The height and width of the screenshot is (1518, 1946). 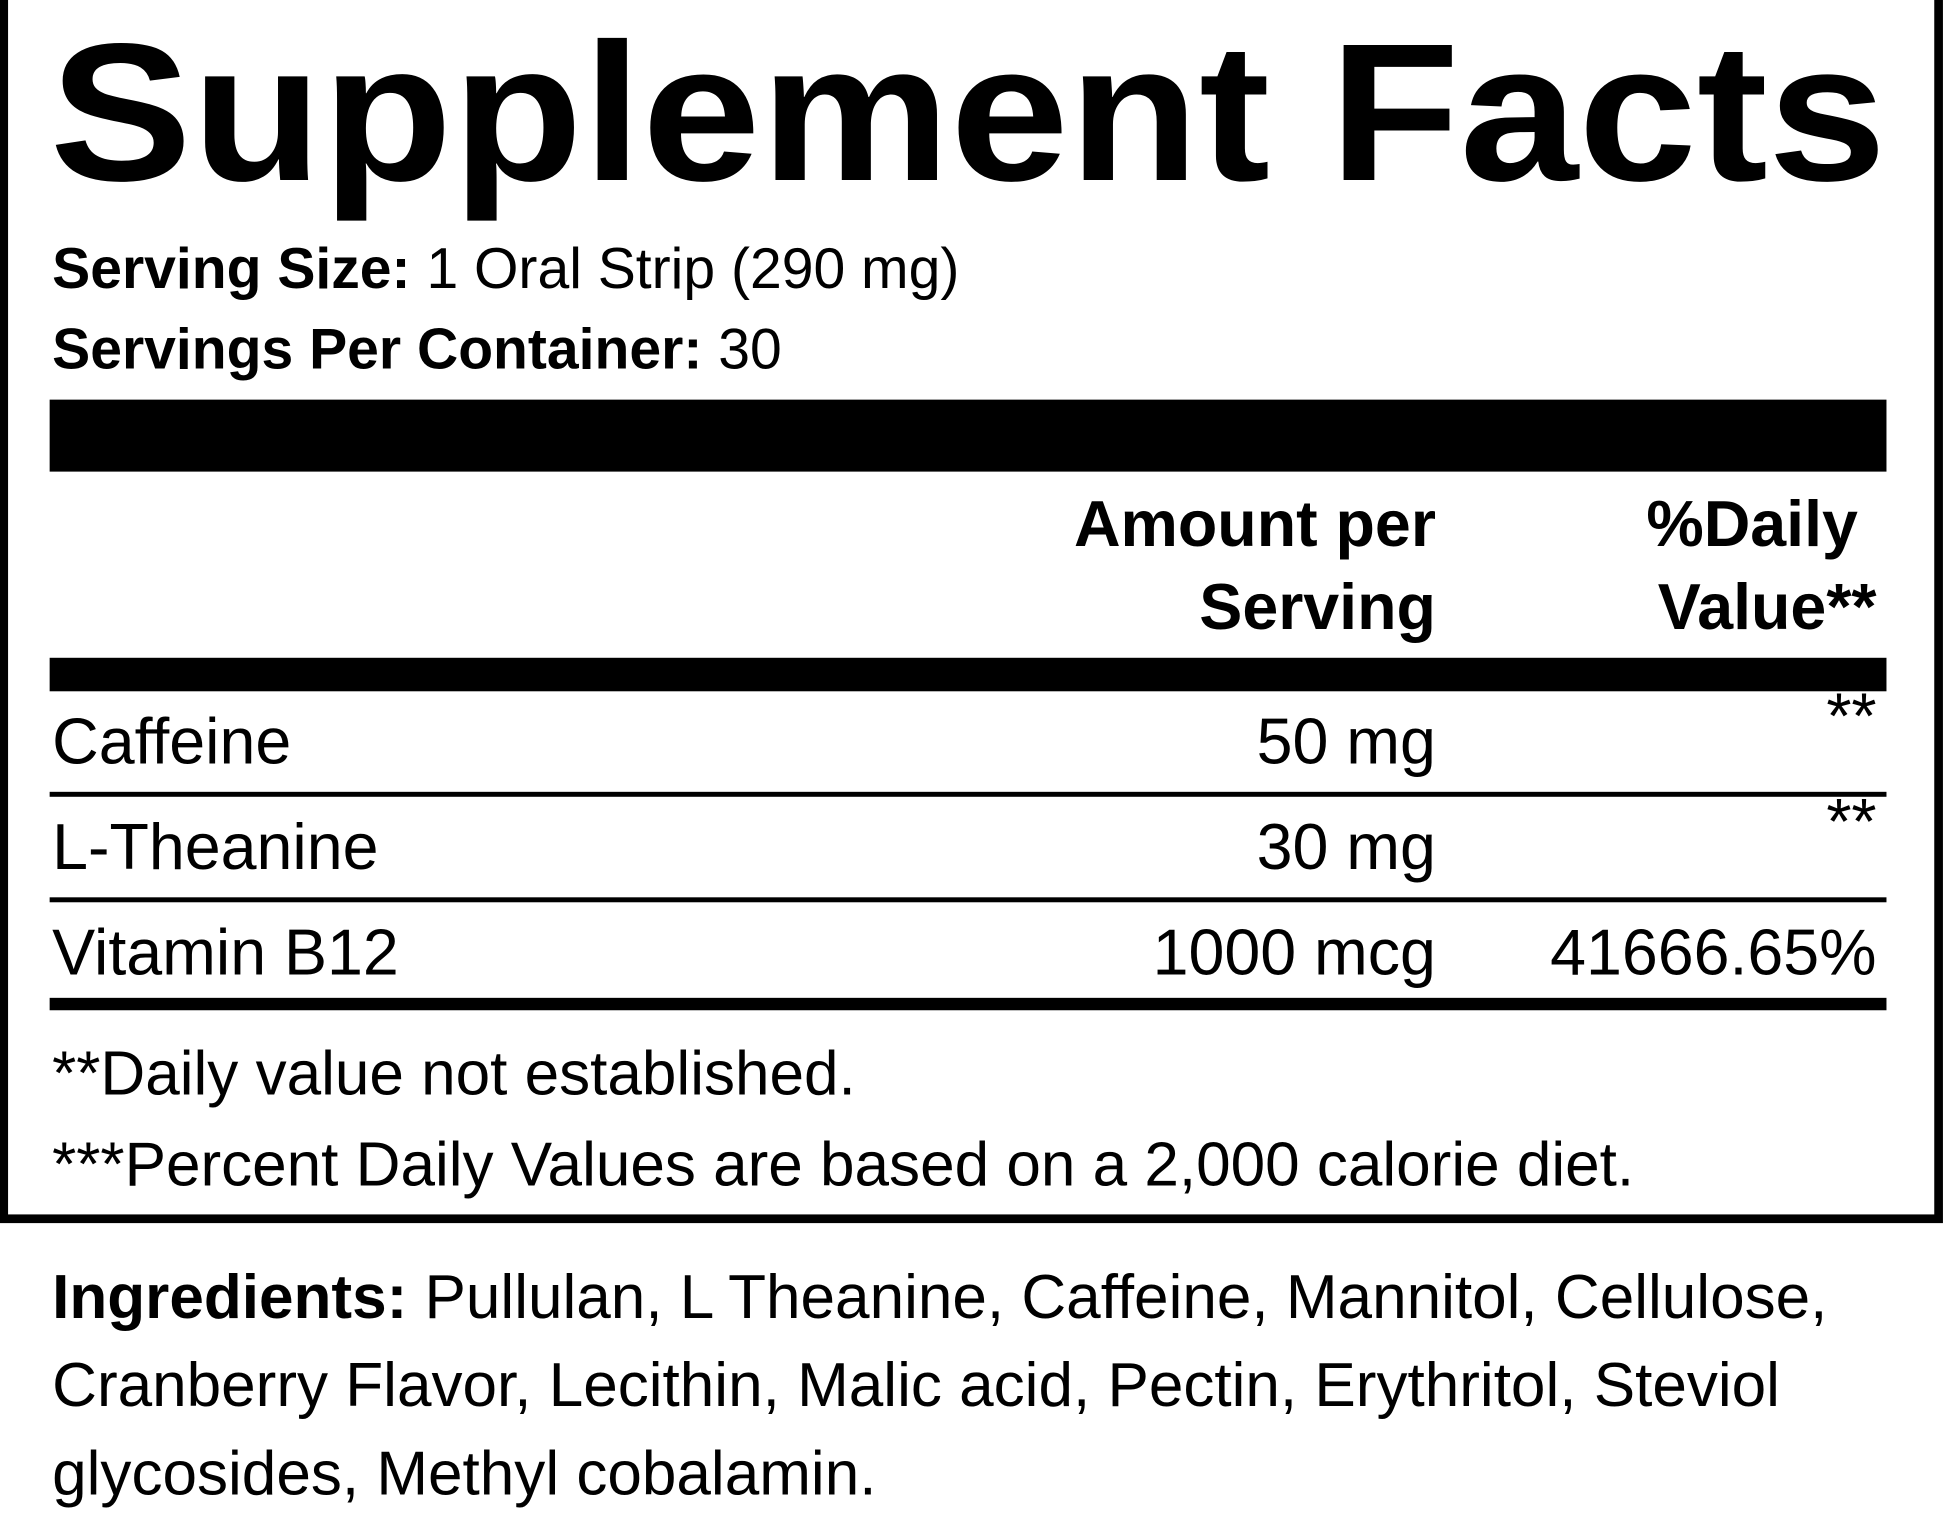 What do you see at coordinates (231, 269) in the screenshot?
I see `serving-size-label: Serving Size:` at bounding box center [231, 269].